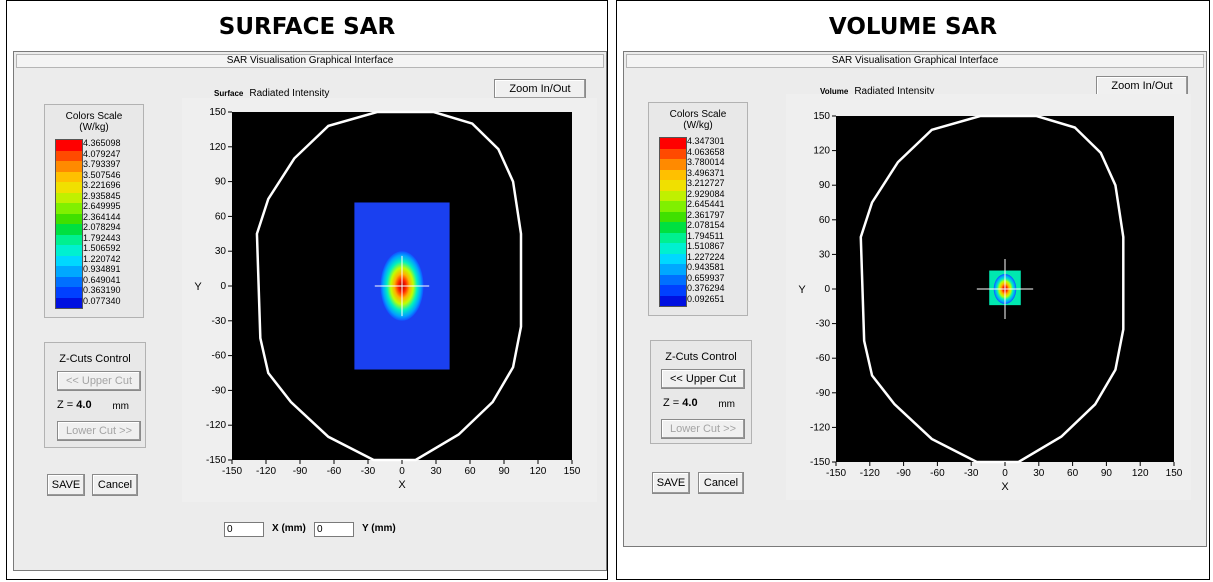  What do you see at coordinates (1005, 473) in the screenshot?
I see `x-tick-label: 0` at bounding box center [1005, 473].